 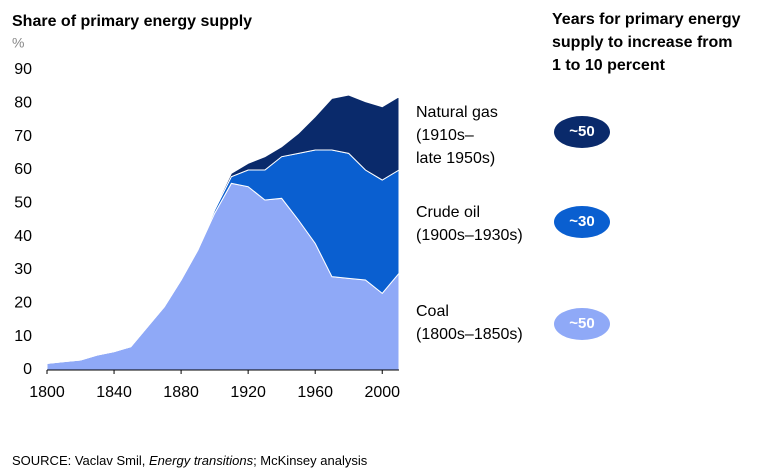 What do you see at coordinates (80, 460) in the screenshot?
I see `source-text: SOURCE: Vaclav Smil,` at bounding box center [80, 460].